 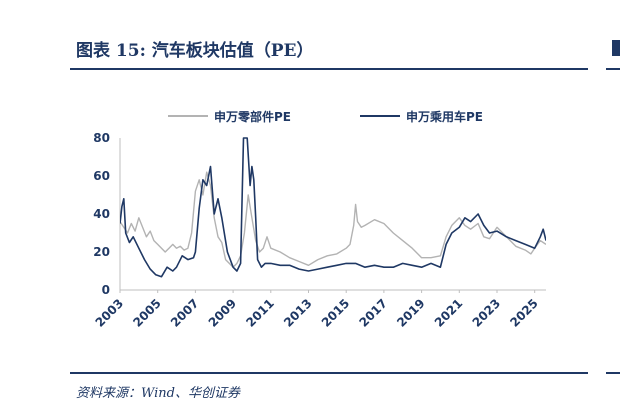 What do you see at coordinates (373, 313) in the screenshot?
I see `x-tick-label: 2017` at bounding box center [373, 313].